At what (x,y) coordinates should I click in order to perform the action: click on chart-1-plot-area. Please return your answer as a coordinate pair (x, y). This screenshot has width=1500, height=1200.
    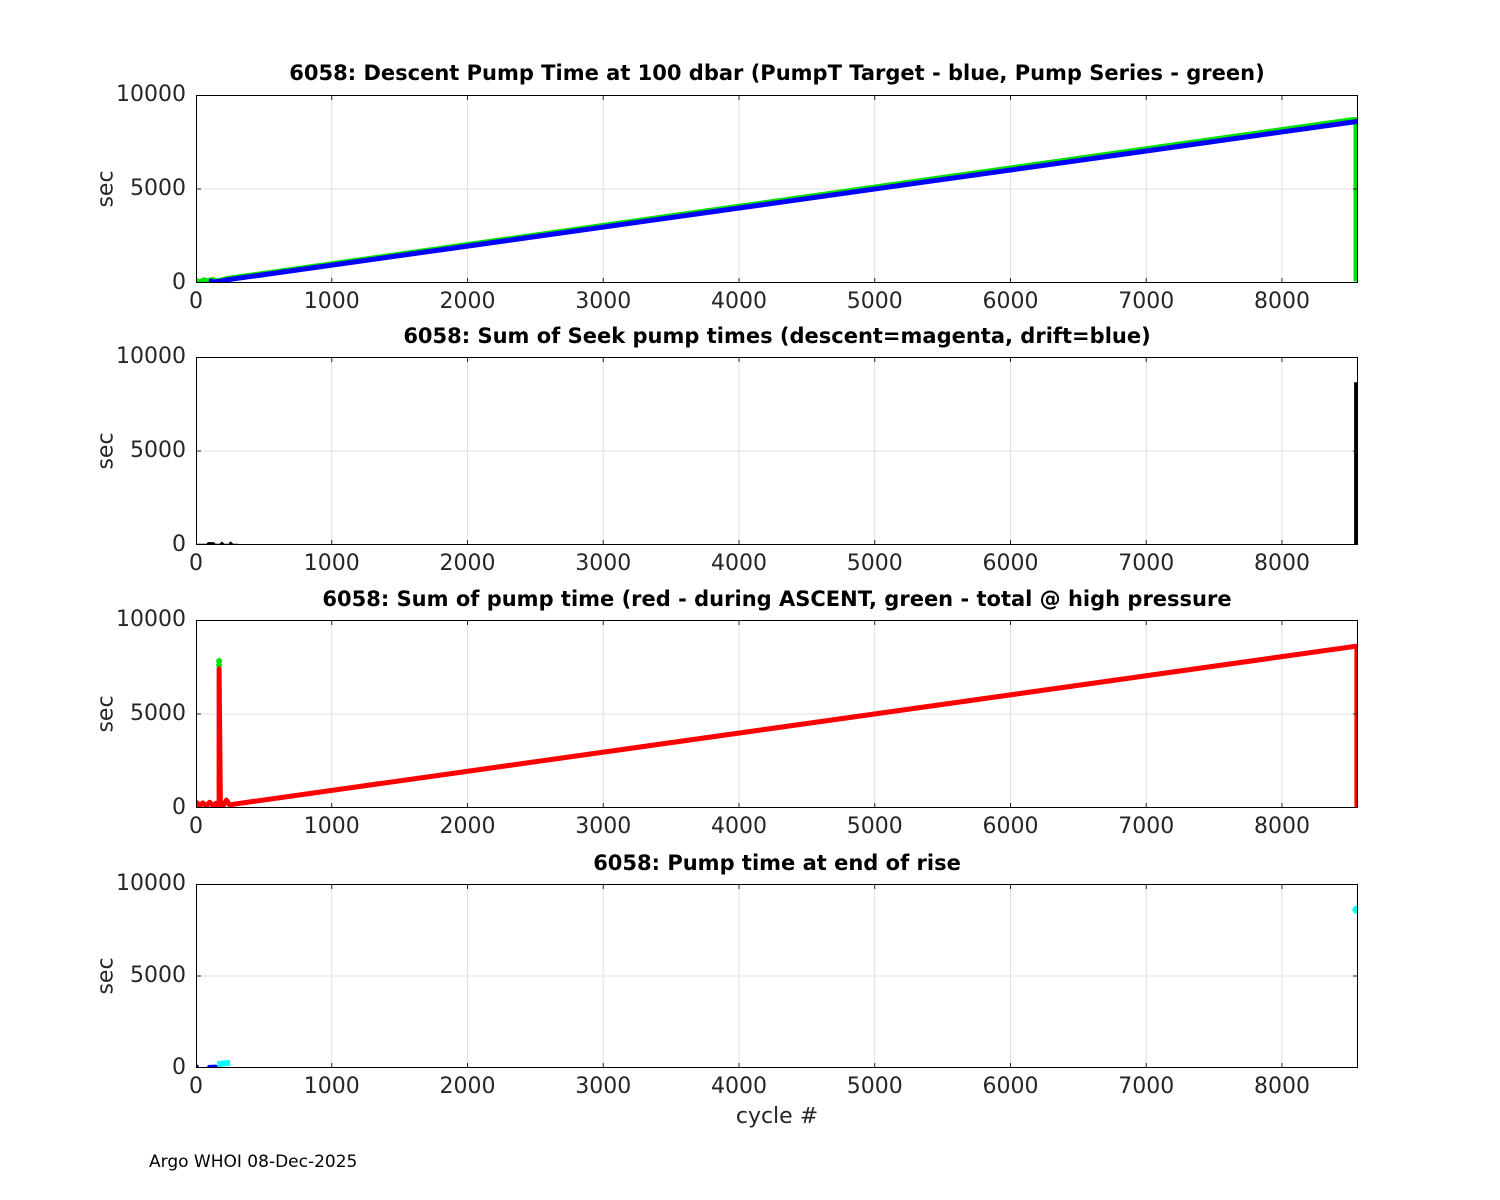
    Looking at the image, I should click on (777, 189).